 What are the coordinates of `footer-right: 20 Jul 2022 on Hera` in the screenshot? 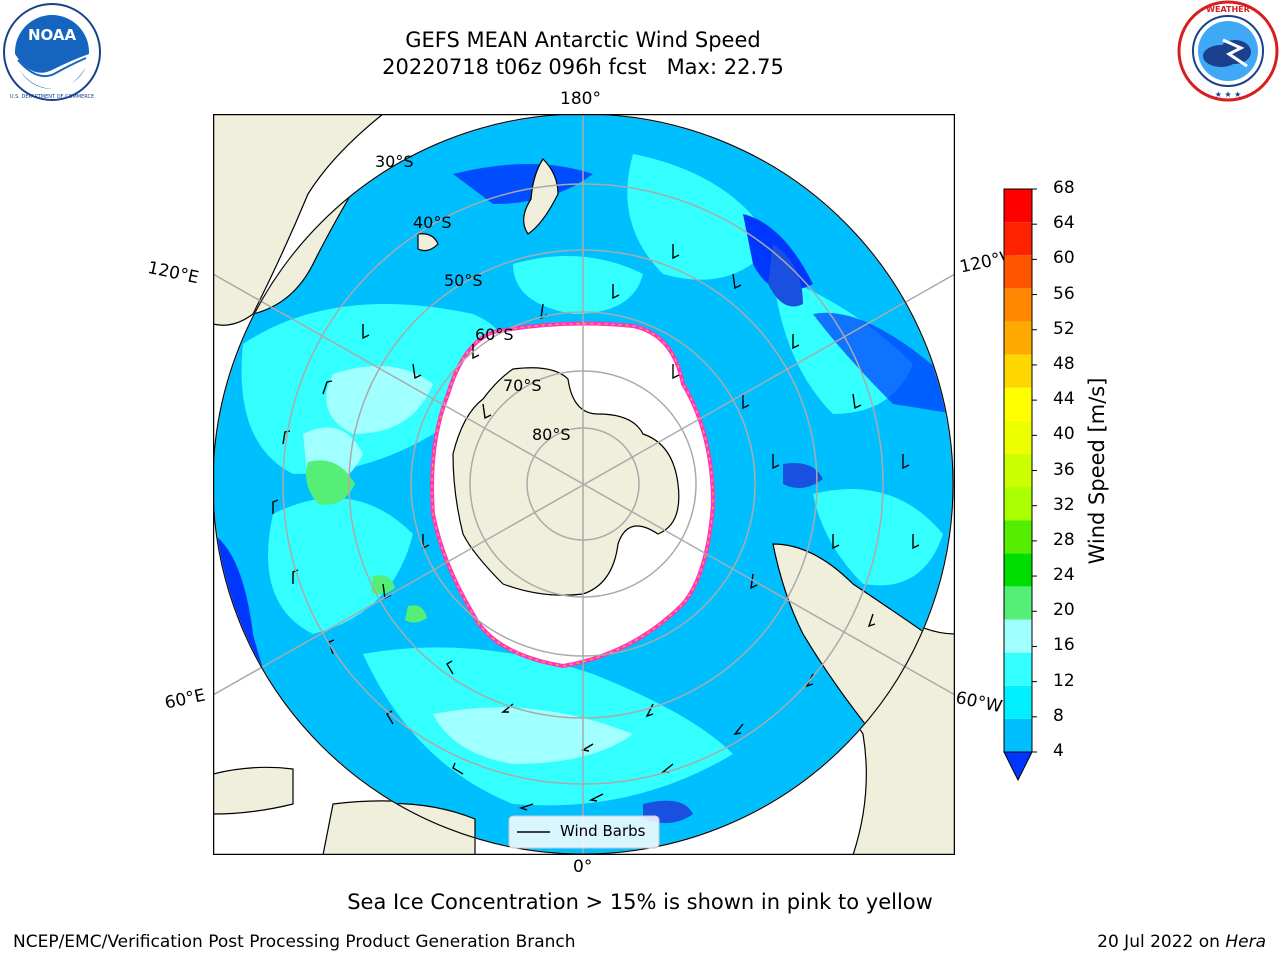 It's located at (1181, 942).